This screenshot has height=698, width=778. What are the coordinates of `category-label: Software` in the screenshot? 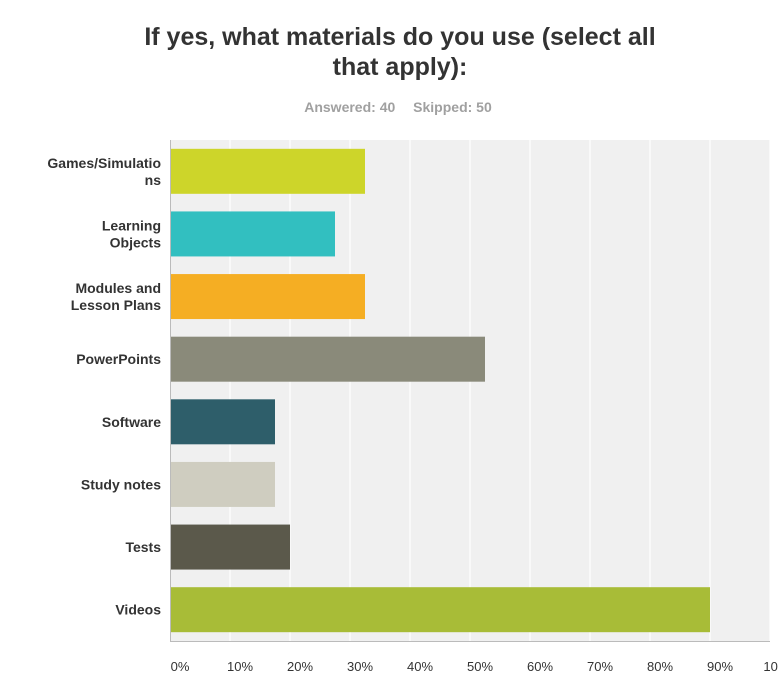 It's located at (131, 422).